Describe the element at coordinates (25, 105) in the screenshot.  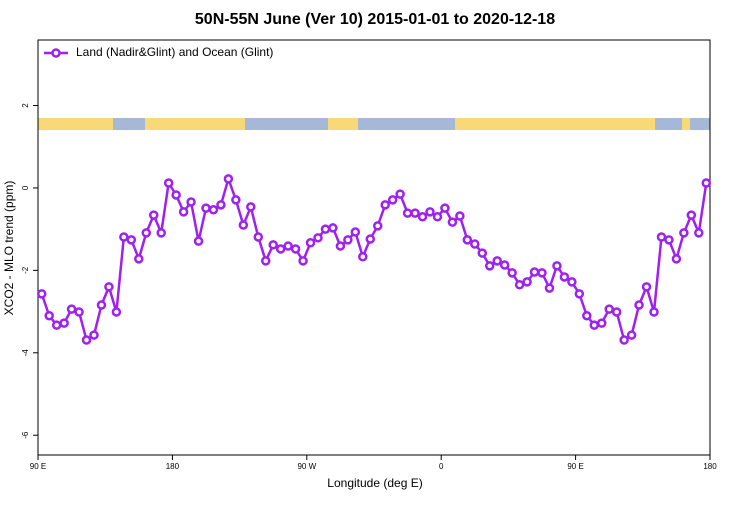
I see `y-tick-label: 2` at that location.